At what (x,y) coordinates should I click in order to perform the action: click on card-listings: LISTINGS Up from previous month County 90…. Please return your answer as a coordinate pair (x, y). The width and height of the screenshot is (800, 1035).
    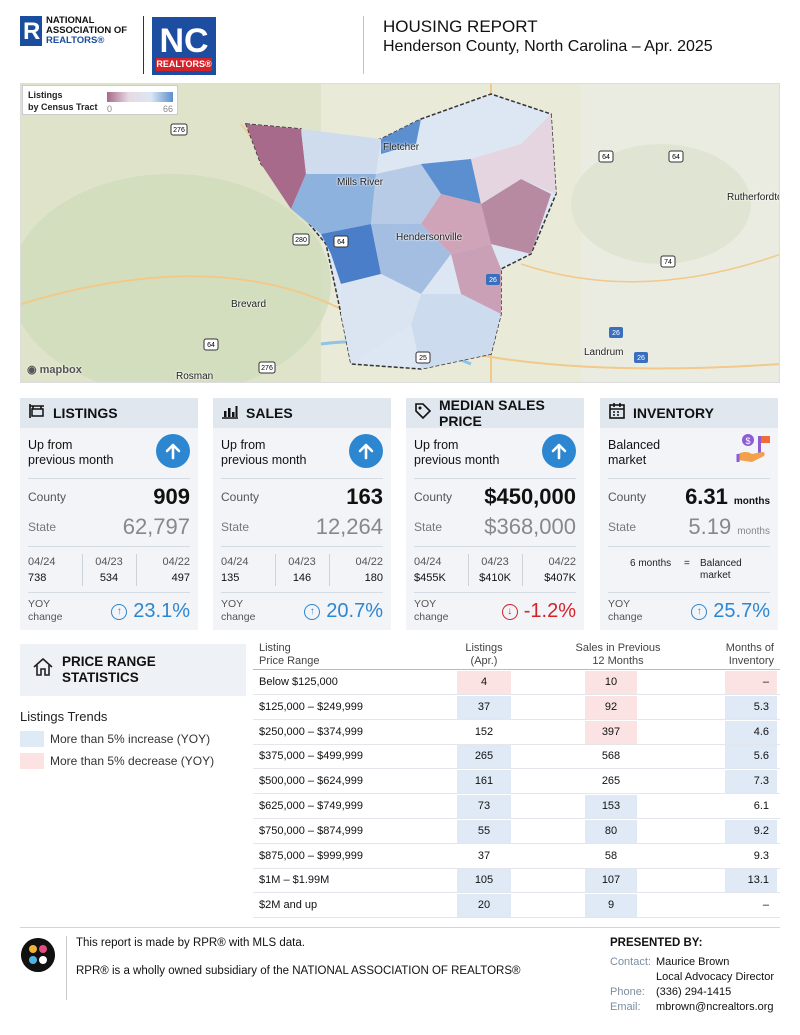
    Looking at the image, I should click on (109, 514).